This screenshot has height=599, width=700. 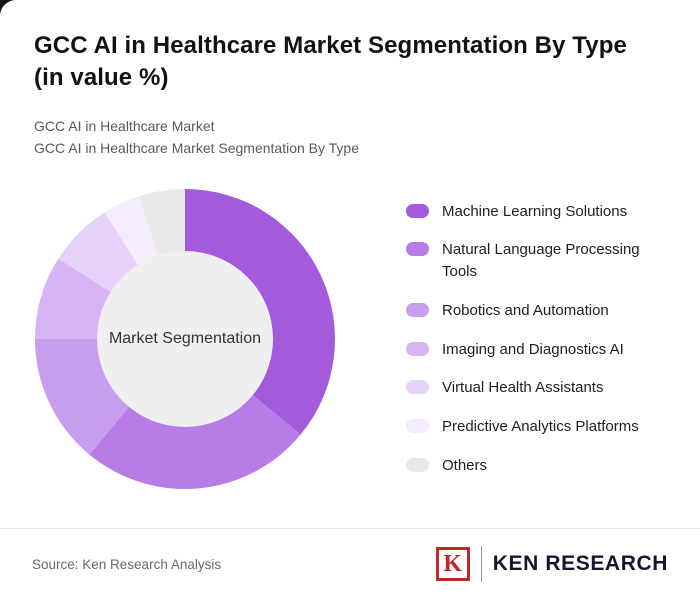 I want to click on legend-item: Others, so click(x=533, y=466).